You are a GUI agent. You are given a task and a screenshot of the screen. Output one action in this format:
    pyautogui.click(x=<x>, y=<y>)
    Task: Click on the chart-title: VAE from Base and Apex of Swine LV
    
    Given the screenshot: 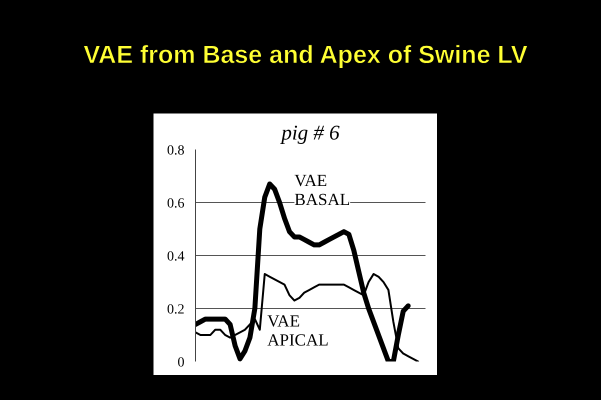 What is the action you would take?
    pyautogui.click(x=305, y=55)
    